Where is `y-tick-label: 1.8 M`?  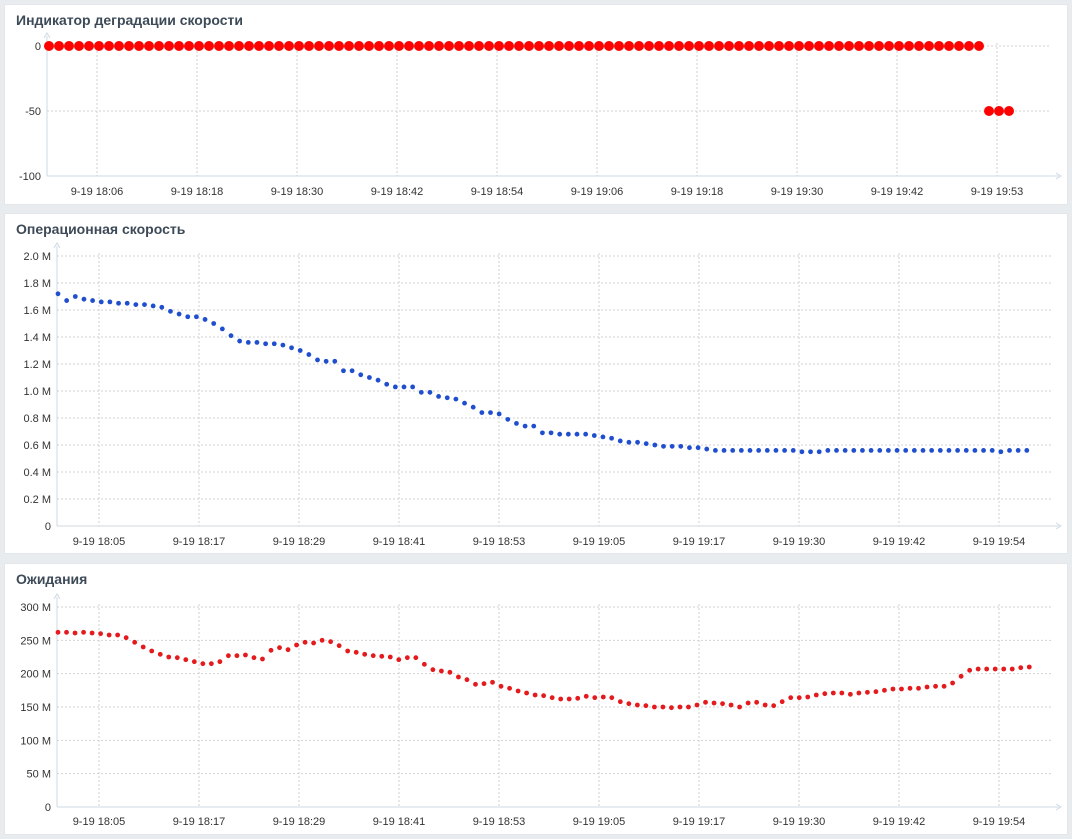 y-tick-label: 1.8 M is located at coordinates (37, 284).